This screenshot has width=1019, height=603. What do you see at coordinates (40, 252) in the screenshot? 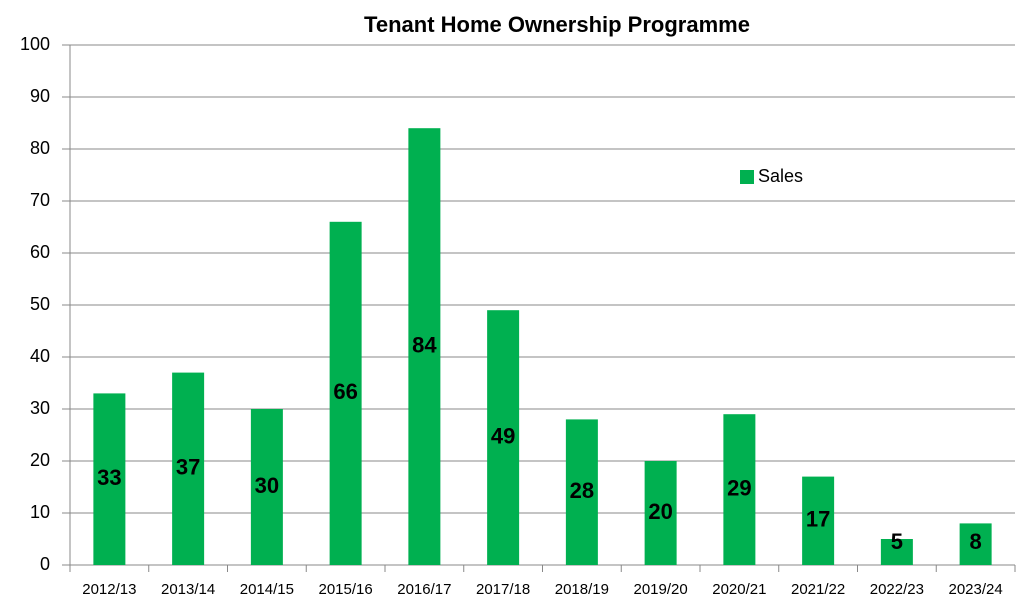
I see `y-tick-label: 60` at bounding box center [40, 252].